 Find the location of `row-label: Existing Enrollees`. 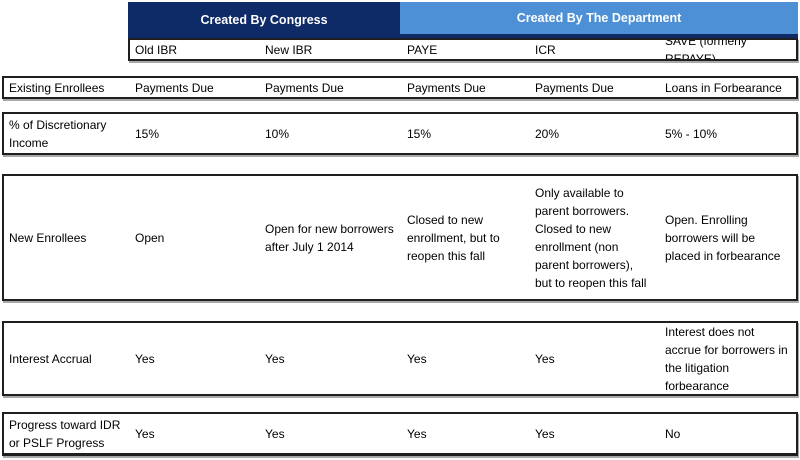

row-label: Existing Enrollees is located at coordinates (57, 87).